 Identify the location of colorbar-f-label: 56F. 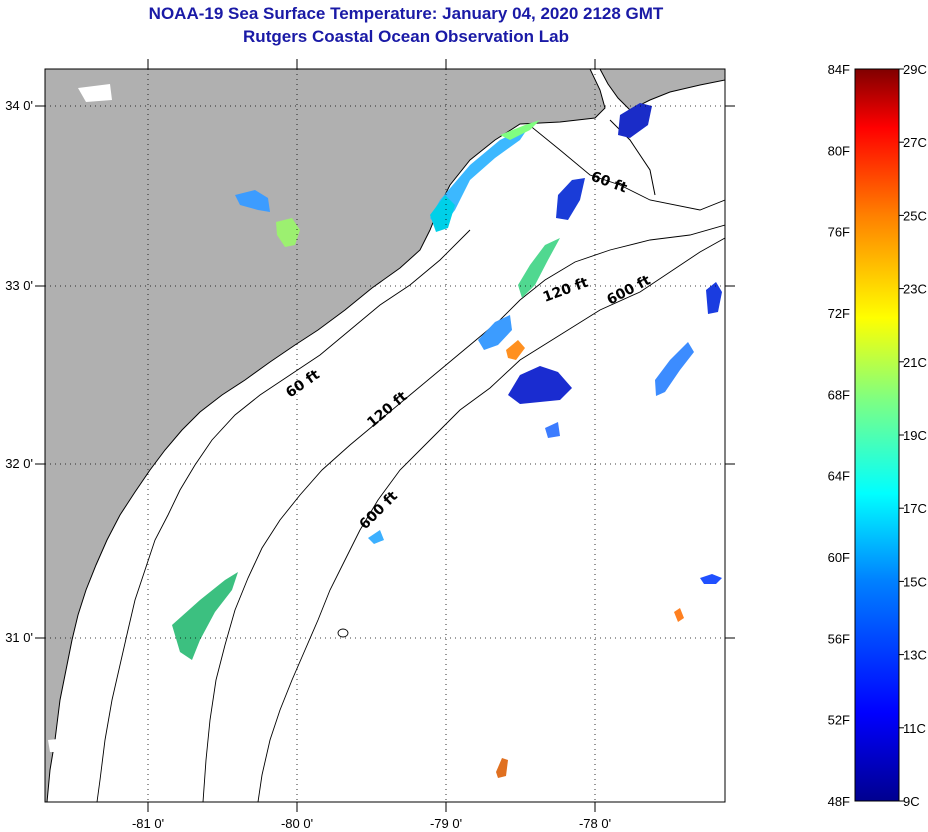
(839, 638).